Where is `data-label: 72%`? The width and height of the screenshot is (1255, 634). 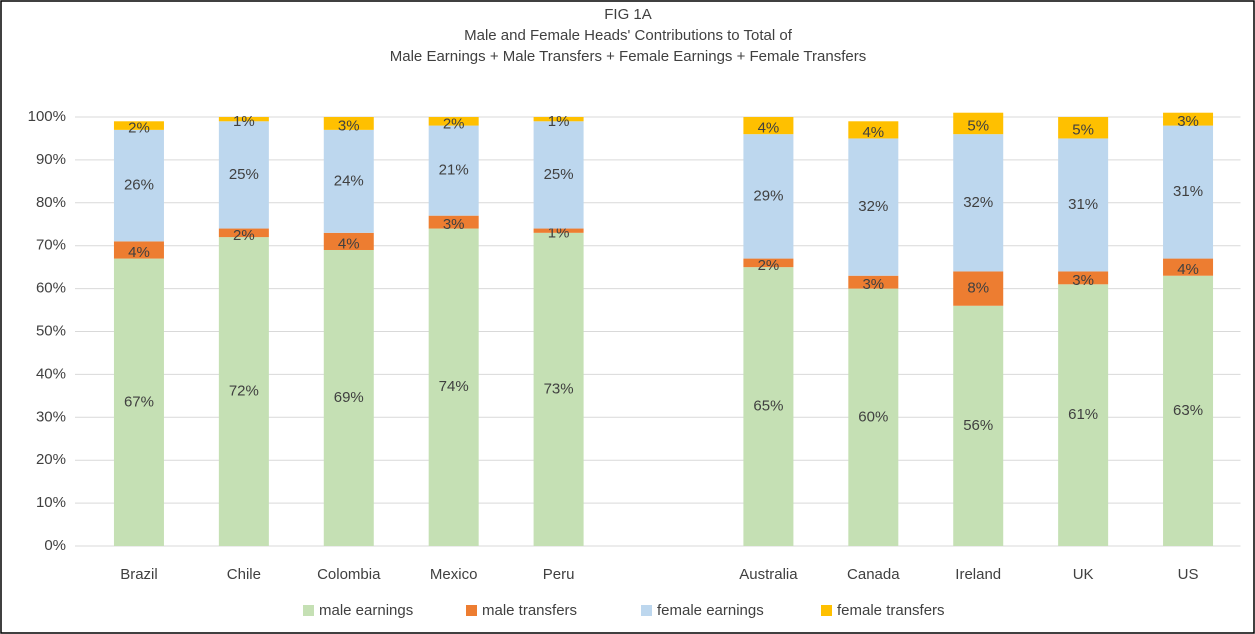
data-label: 72% is located at coordinates (244, 391).